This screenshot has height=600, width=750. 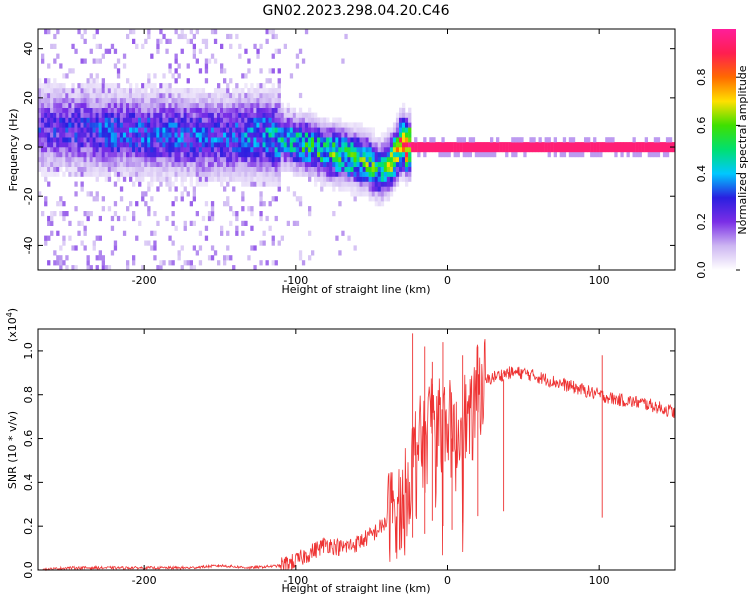 What do you see at coordinates (599, 580) in the screenshot?
I see `x-tick-label: 100` at bounding box center [599, 580].